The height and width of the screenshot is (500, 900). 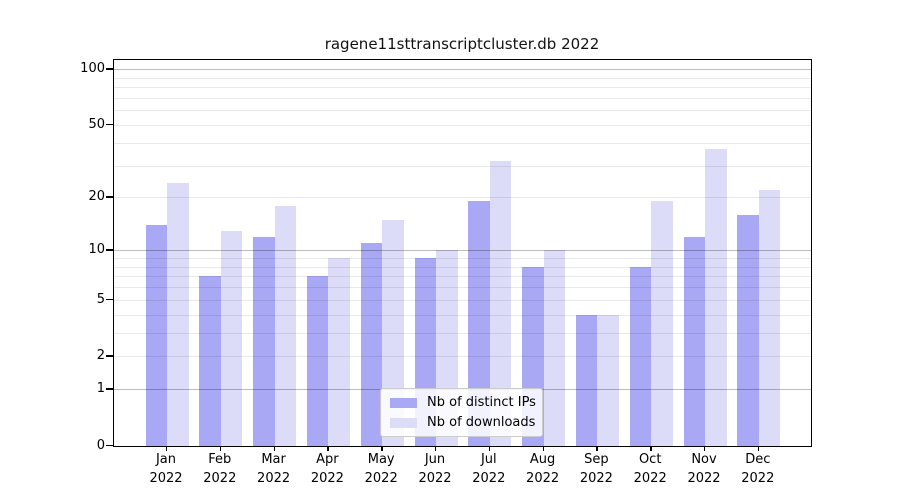 What do you see at coordinates (461, 412) in the screenshot?
I see `legend: Nb of distinct IPs Nb of downloads` at bounding box center [461, 412].